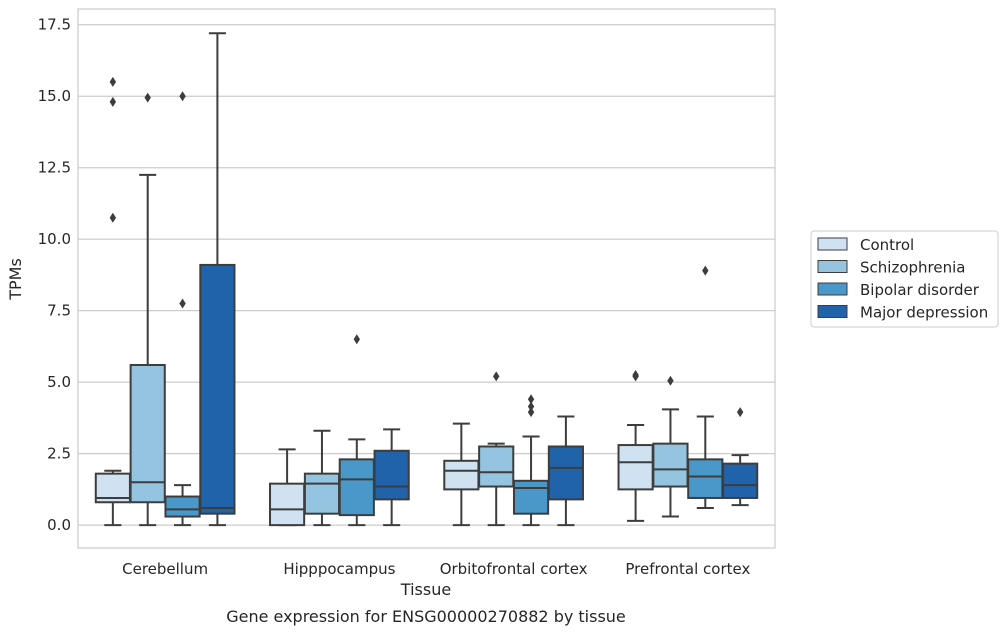 The width and height of the screenshot is (1007, 634). Describe the element at coordinates (59, 525) in the screenshot. I see `y-tick-label: 0.0` at that location.